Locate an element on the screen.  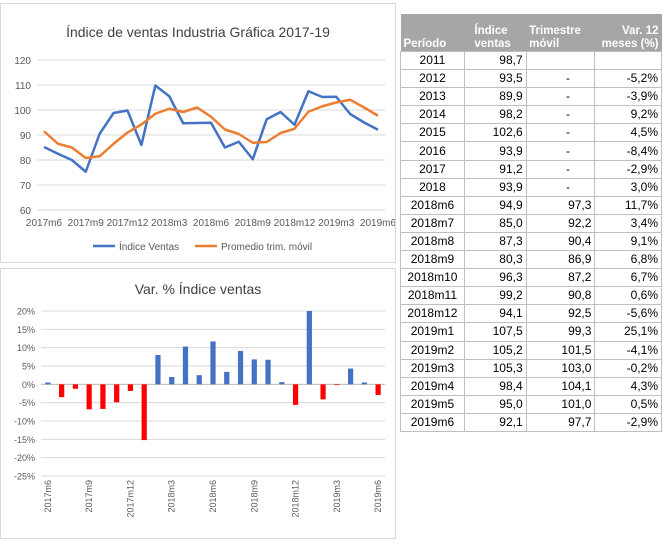
cell-var-12-meses: 3,4% is located at coordinates (628, 223).